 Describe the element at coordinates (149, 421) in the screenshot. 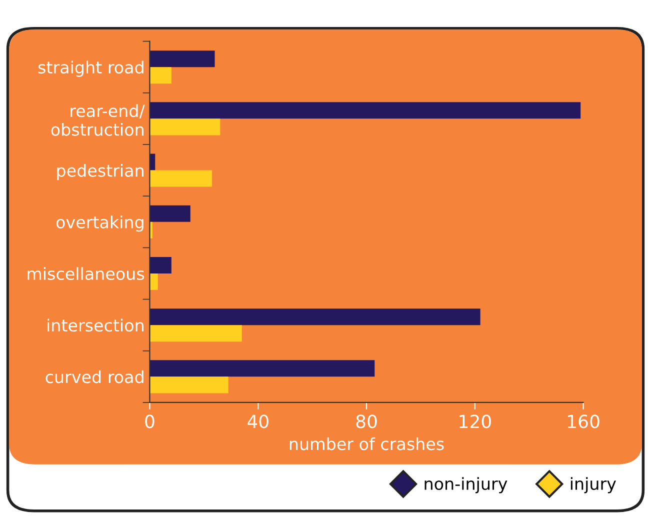

I see `x-tick-label: 0` at that location.